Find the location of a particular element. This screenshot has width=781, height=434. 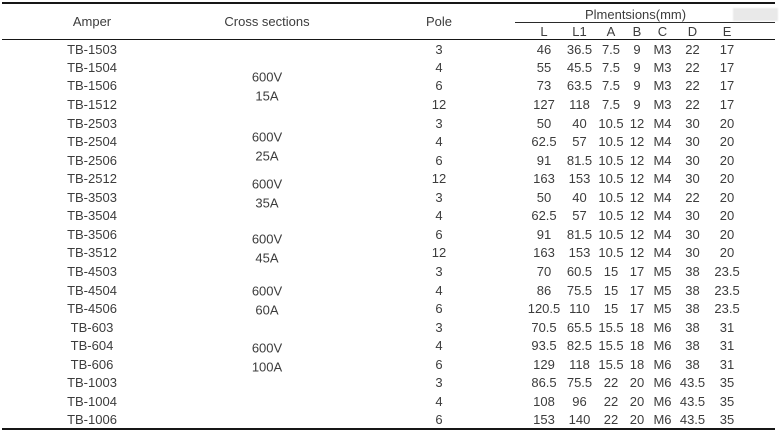

column-header-amper: Amper is located at coordinates (92, 21).